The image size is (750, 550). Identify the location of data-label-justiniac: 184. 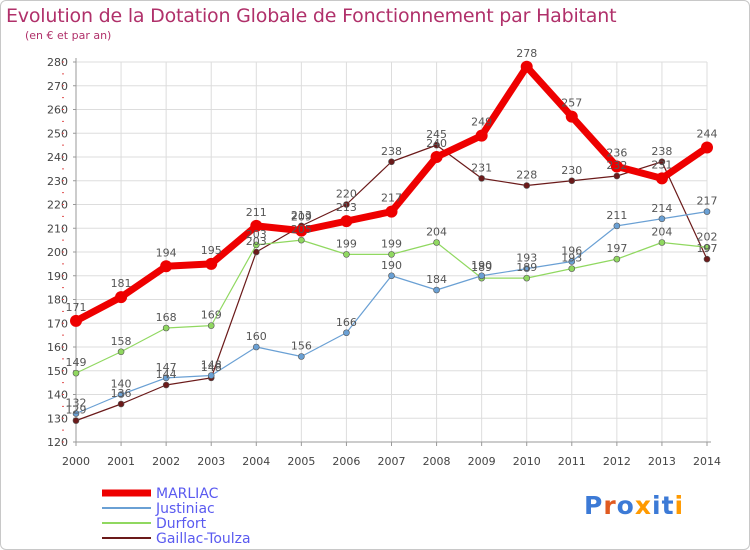
(436, 279).